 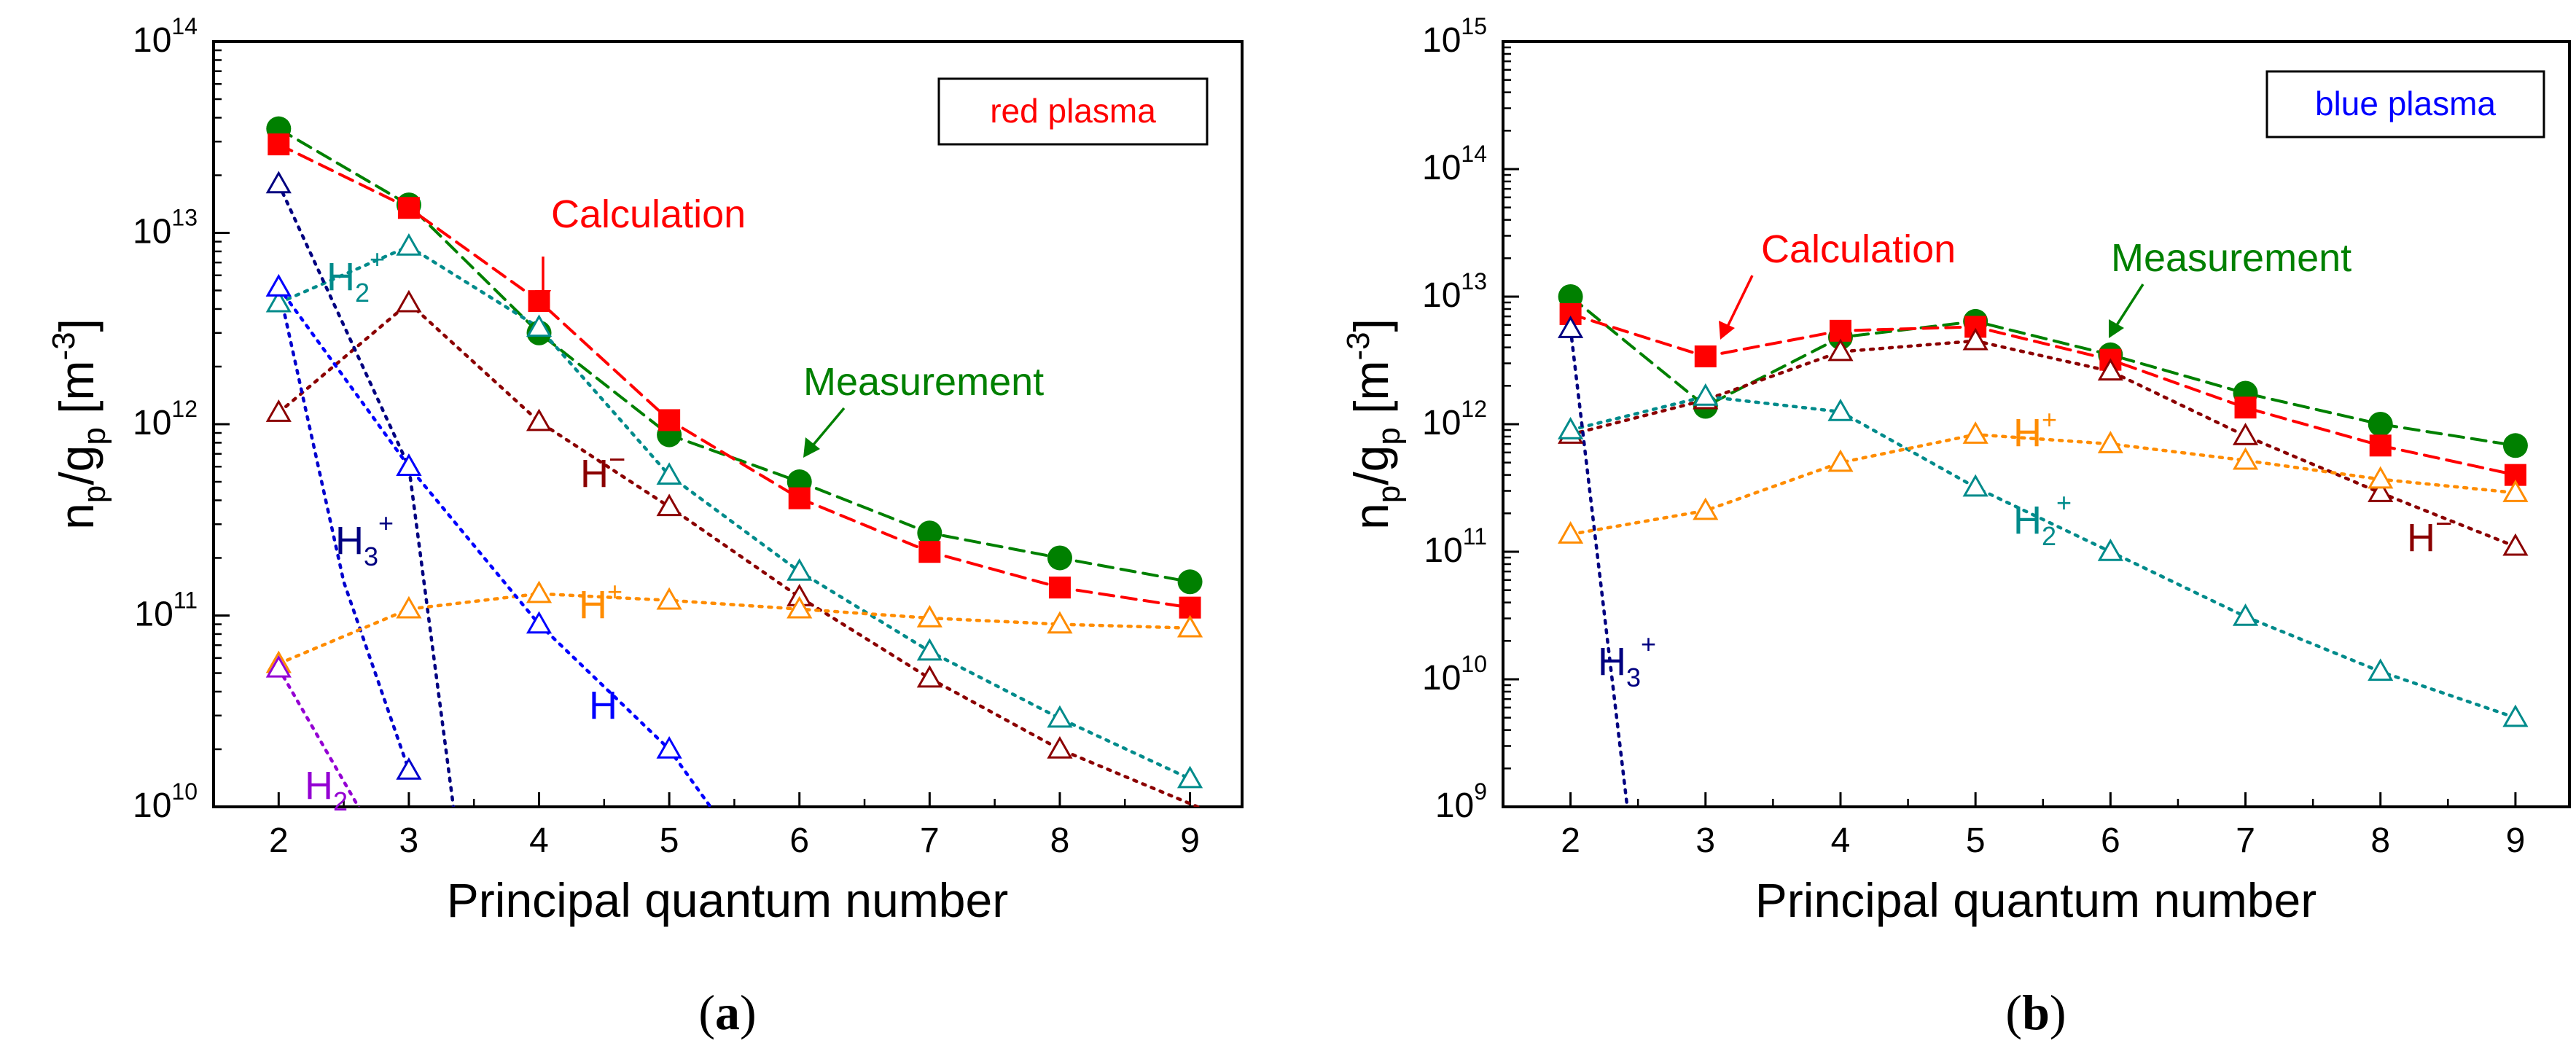 What do you see at coordinates (2035, 1012) in the screenshot?
I see `panel-label: (b)` at bounding box center [2035, 1012].